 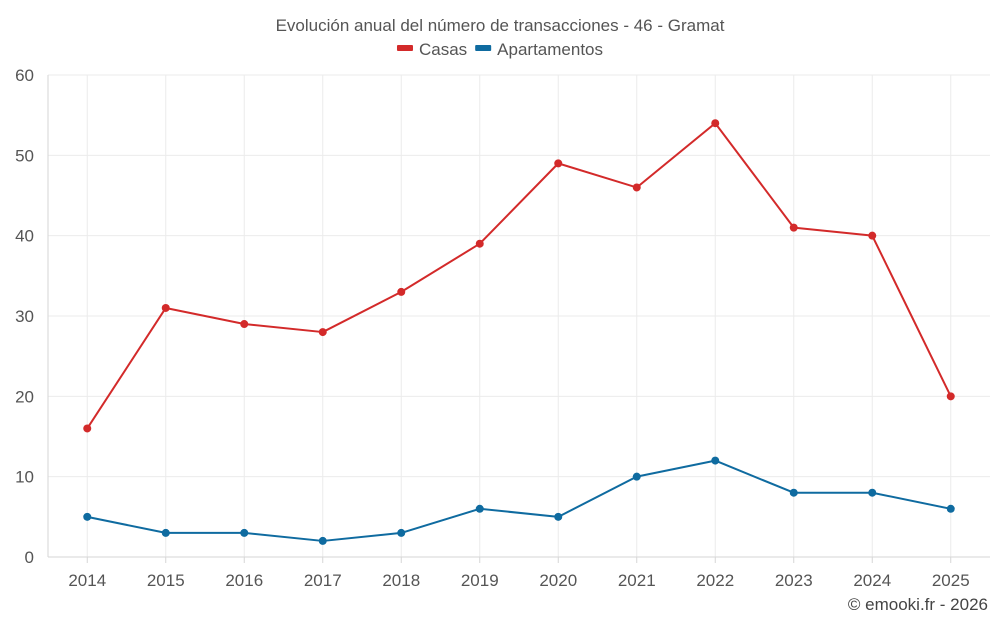 I want to click on series-apartamentos, so click(x=519, y=500).